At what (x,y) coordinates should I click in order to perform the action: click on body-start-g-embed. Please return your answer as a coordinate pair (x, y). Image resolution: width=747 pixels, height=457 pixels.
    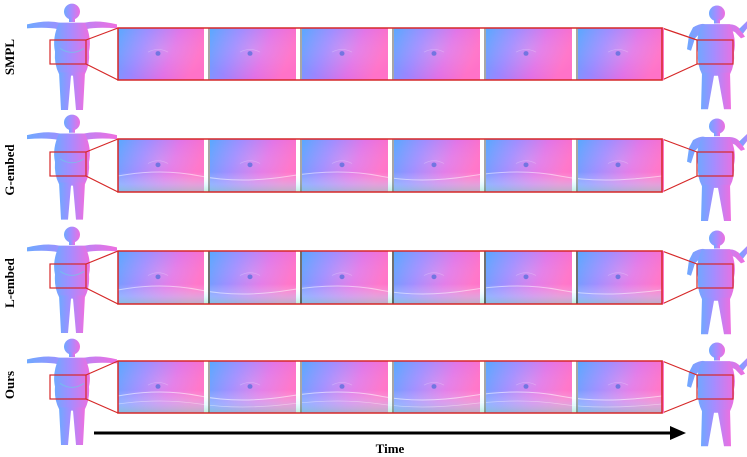
    Looking at the image, I should click on (72, 167).